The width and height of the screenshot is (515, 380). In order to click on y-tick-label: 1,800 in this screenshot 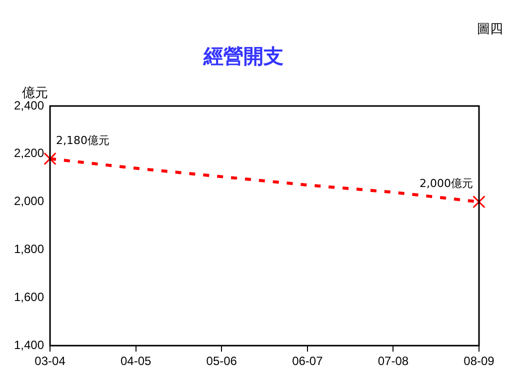, I will do `click(29, 249)`.